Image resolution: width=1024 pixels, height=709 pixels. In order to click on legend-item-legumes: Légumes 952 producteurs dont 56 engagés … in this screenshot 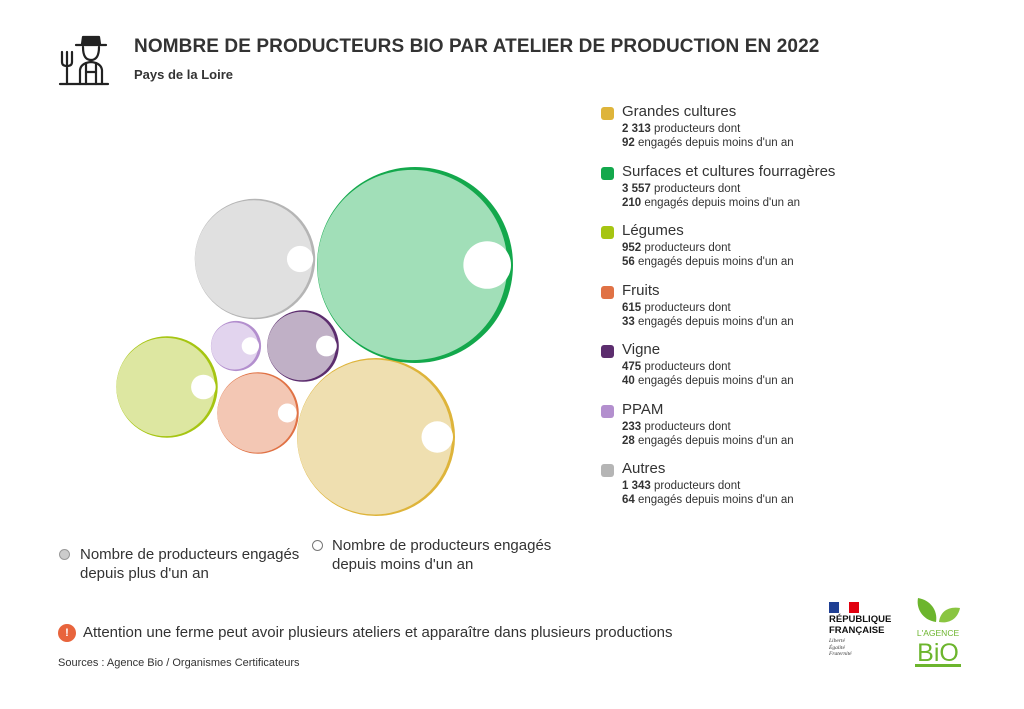, I will do `click(808, 251)`.